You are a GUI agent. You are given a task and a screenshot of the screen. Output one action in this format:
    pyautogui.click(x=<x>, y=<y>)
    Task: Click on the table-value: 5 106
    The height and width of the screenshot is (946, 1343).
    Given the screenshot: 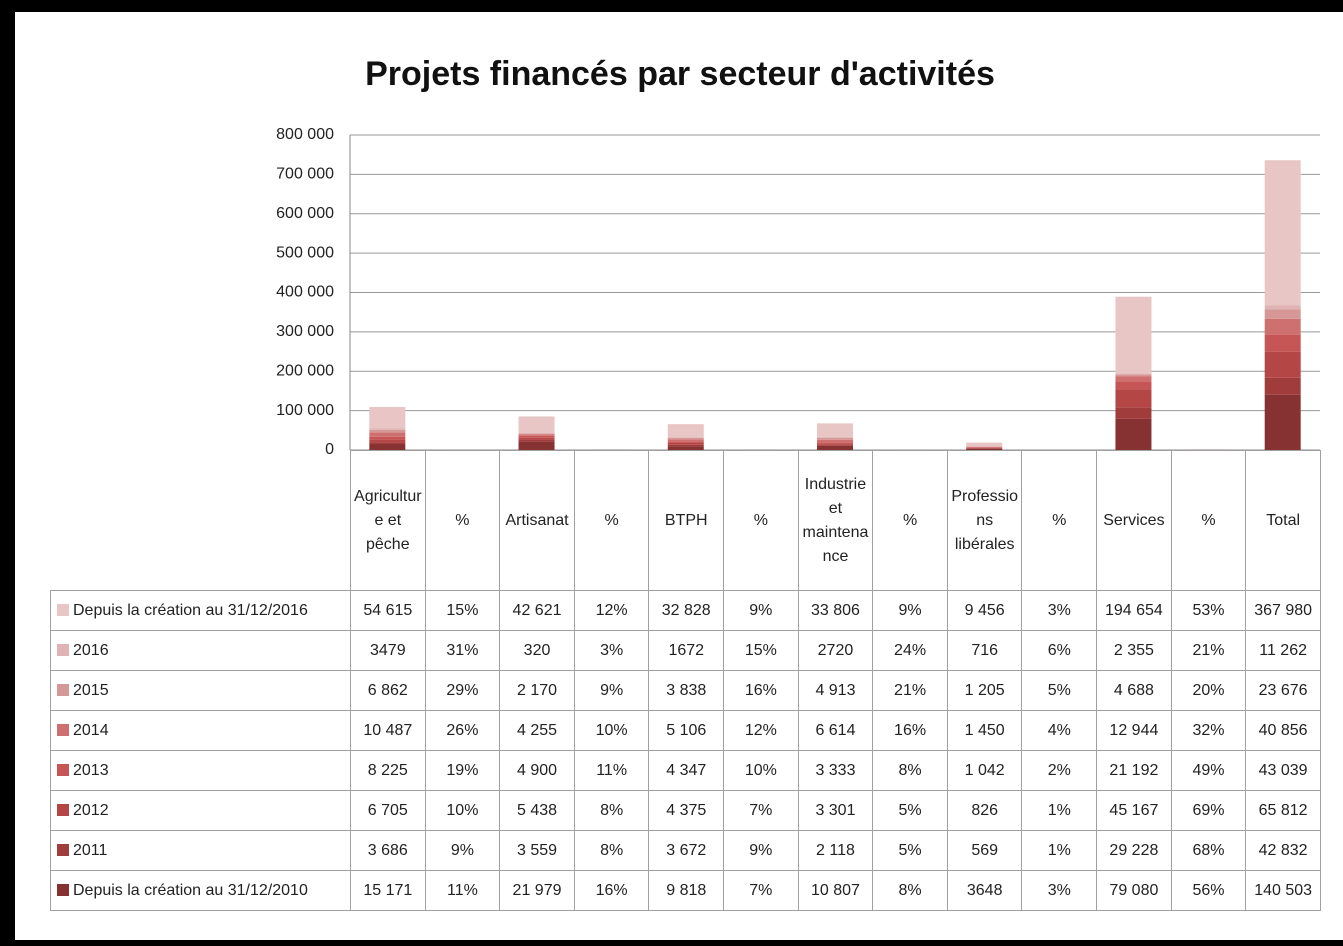 What is the action you would take?
    pyautogui.click(x=686, y=730)
    